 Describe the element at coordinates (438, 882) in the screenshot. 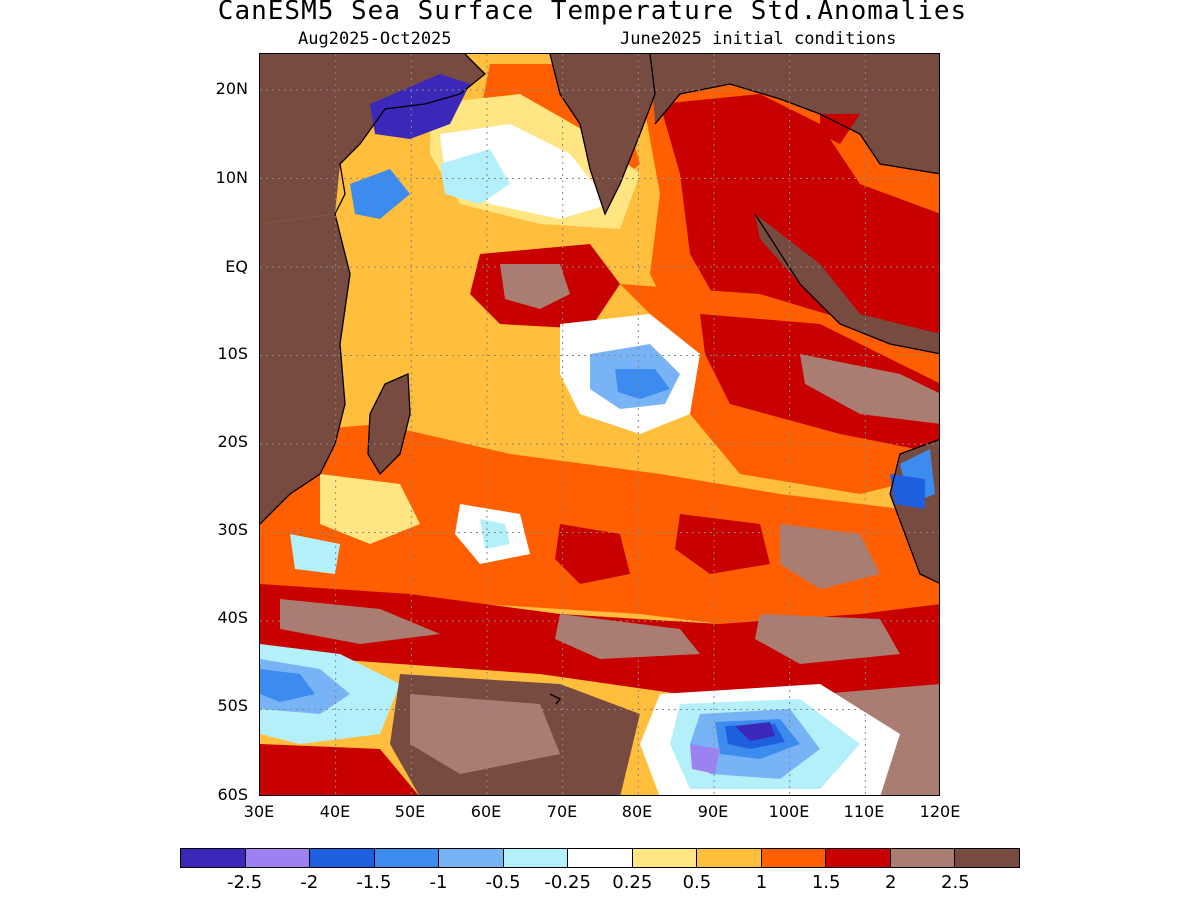

I see `colorbar-label: -1` at that location.